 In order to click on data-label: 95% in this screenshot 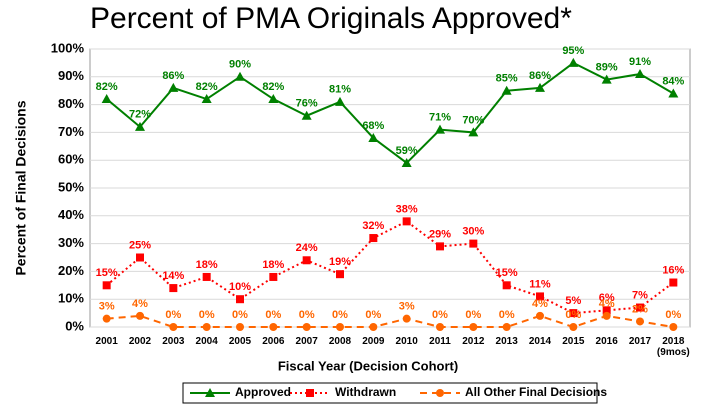, I will do `click(573, 51)`.